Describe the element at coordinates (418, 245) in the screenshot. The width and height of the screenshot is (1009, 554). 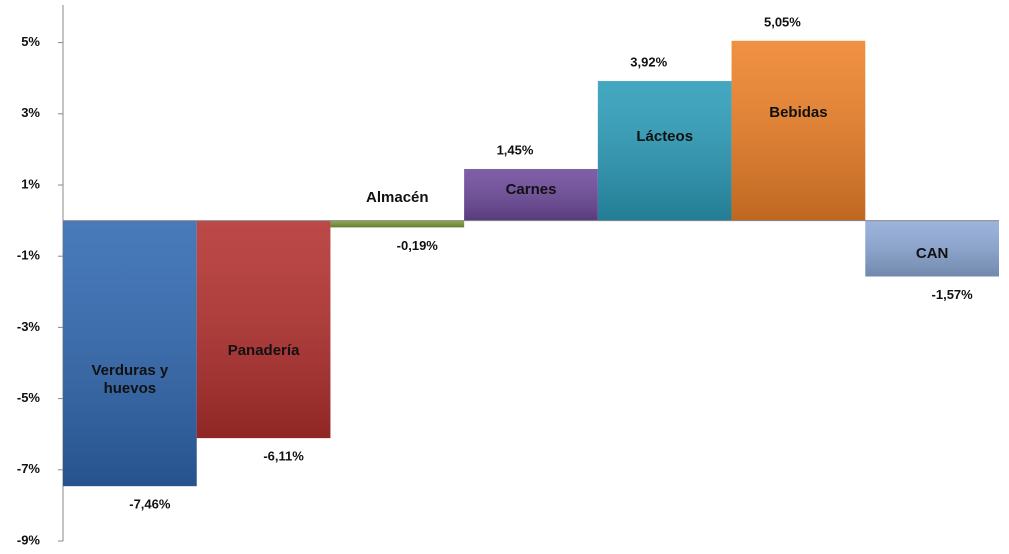
I see `value-label: -0,19%` at that location.